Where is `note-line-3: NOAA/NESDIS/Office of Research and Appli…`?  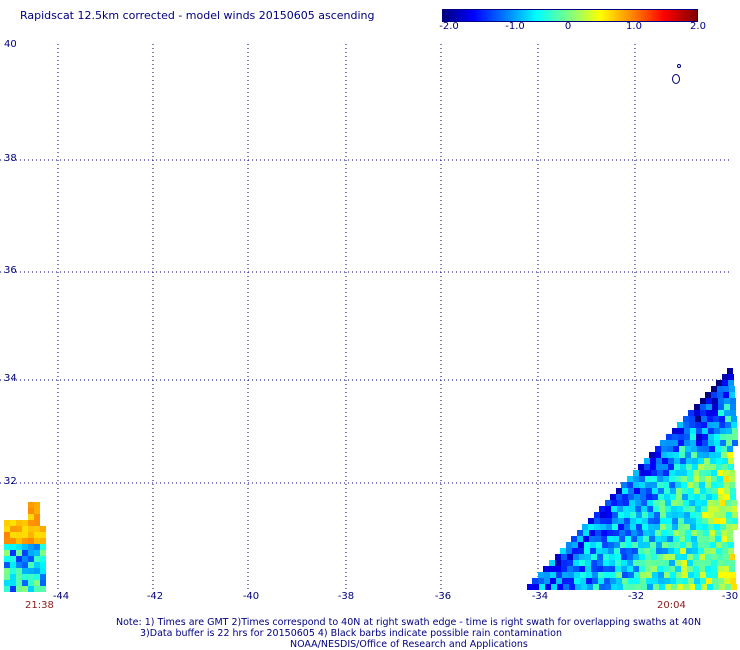 note-line-3: NOAA/NESDIS/Office of Research and Appli… is located at coordinates (409, 644).